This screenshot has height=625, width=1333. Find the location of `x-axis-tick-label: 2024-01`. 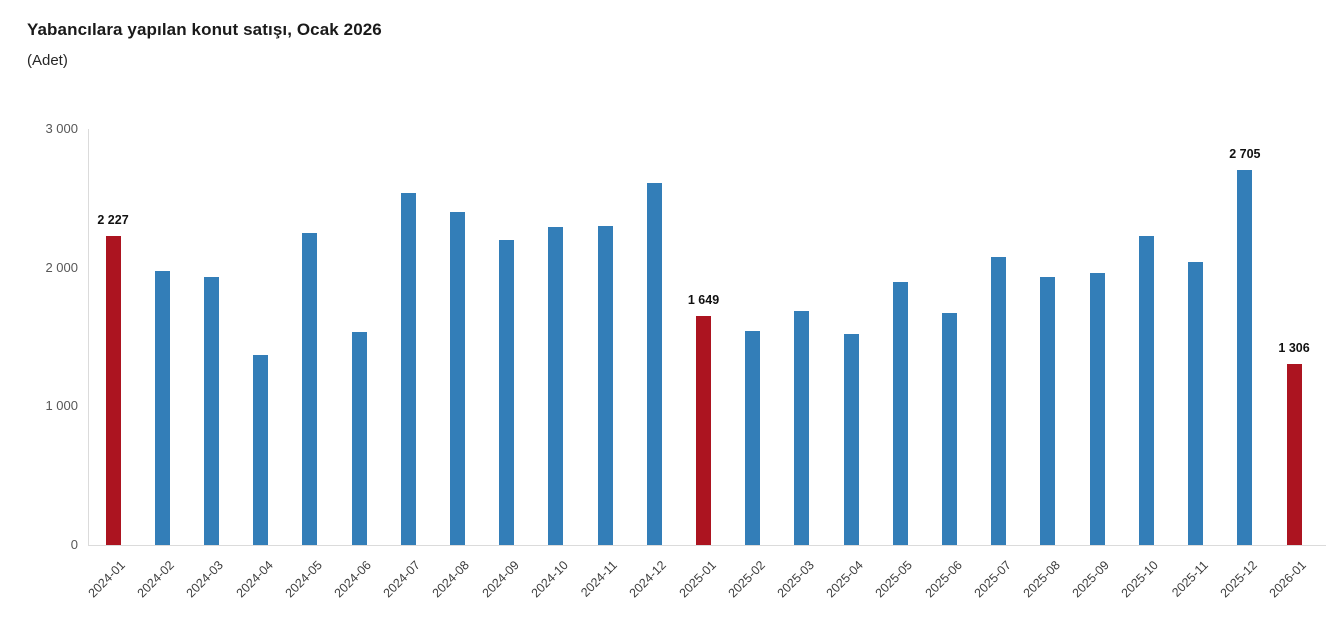

x-axis-tick-label: 2024-01 is located at coordinates (106, 579).